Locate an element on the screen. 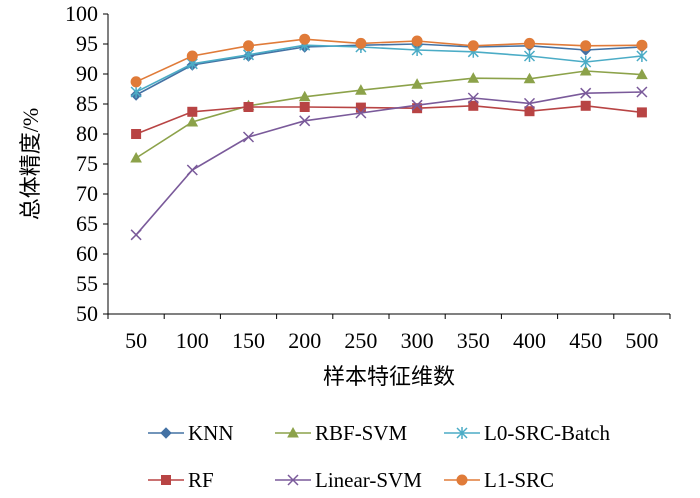 The height and width of the screenshot is (498, 700). y-tick-label: 50 is located at coordinates (87, 313).